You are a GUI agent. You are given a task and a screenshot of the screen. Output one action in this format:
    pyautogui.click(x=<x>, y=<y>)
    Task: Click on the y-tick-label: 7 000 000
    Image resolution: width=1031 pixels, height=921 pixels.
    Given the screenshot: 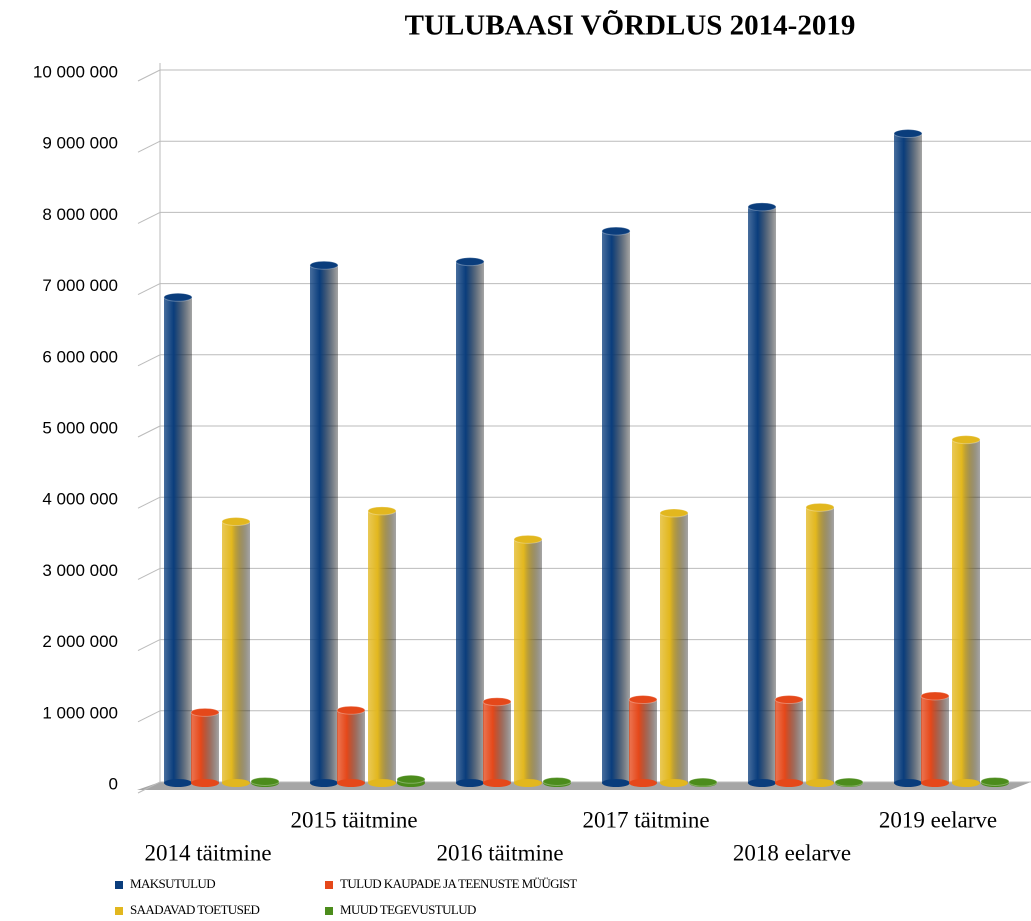 What is the action you would take?
    pyautogui.click(x=80, y=285)
    